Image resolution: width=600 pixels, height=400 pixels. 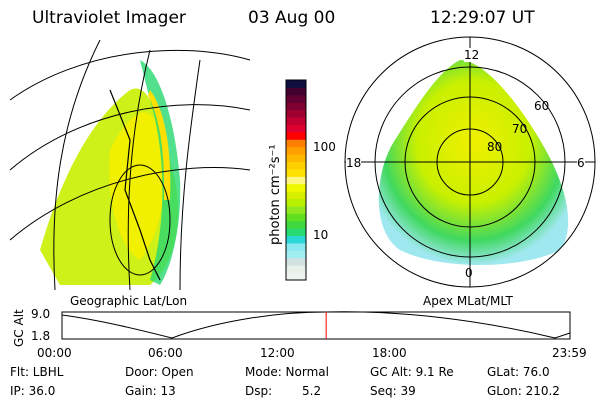 What do you see at coordinates (33, 391) in the screenshot?
I see `ip-status: IP: 36.0` at bounding box center [33, 391].